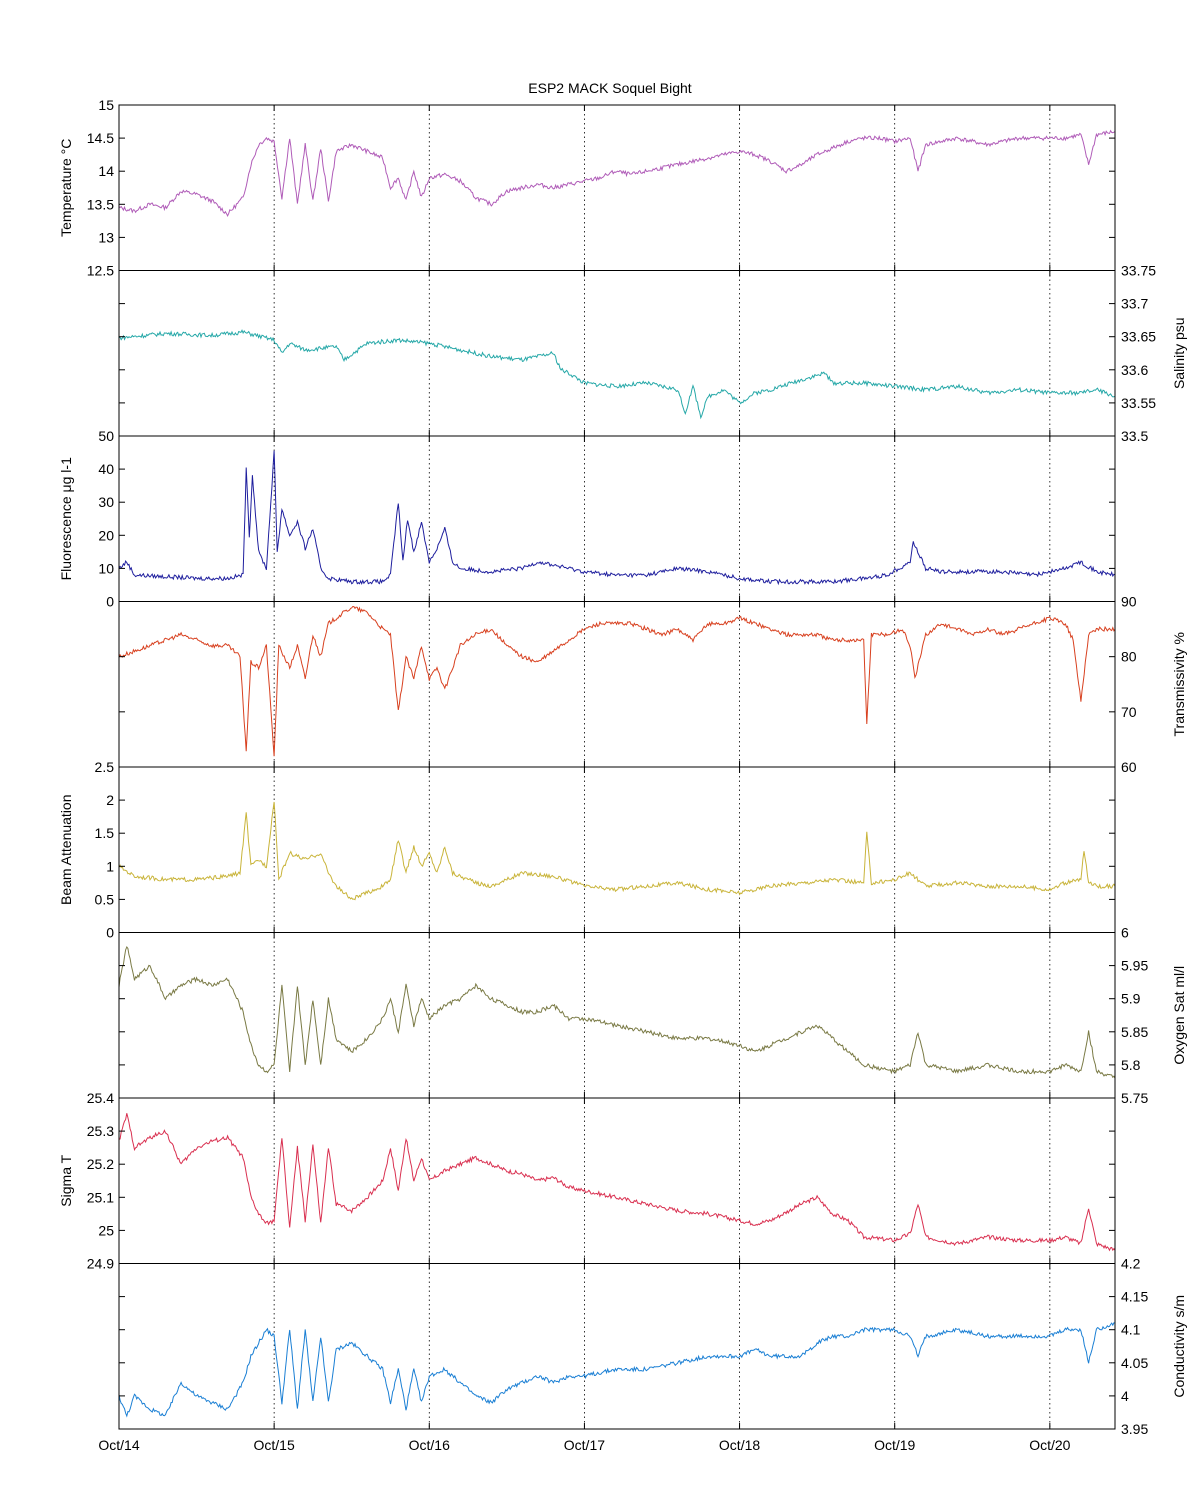  What do you see at coordinates (1179, 1015) in the screenshot?
I see `ylabel-oxygen_sat: Oxygen Sat ml/l` at bounding box center [1179, 1015].